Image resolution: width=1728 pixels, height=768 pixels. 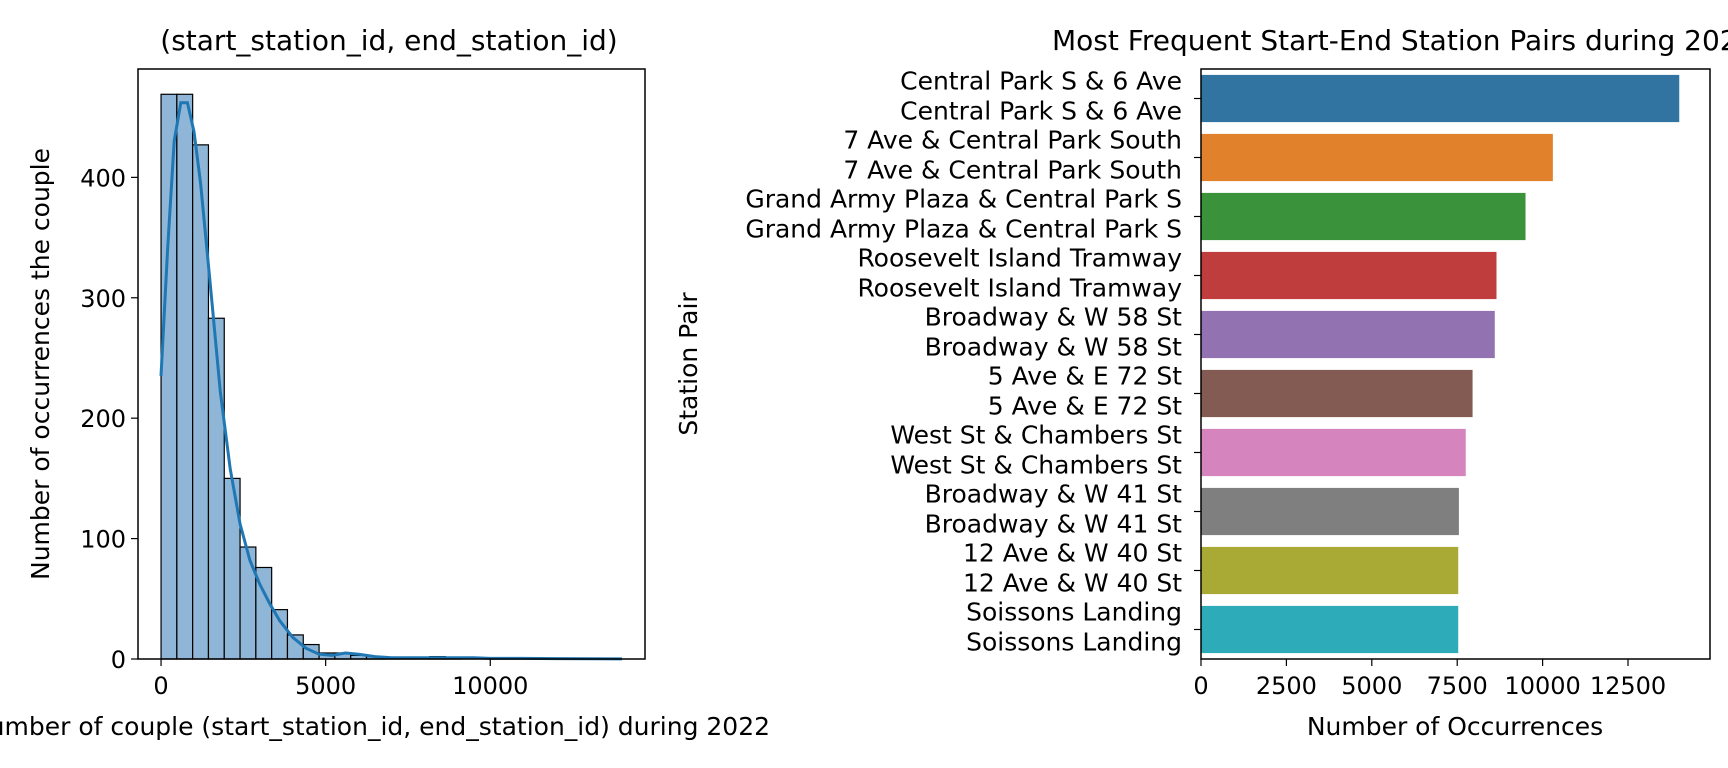 I want to click on histogram-x-ticks: 0 5000 10000, so click(x=340, y=679).